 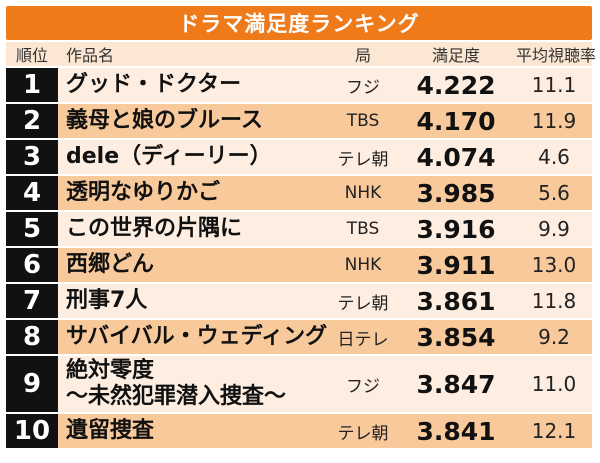 I want to click on average-rating: 13.0, so click(x=554, y=265).